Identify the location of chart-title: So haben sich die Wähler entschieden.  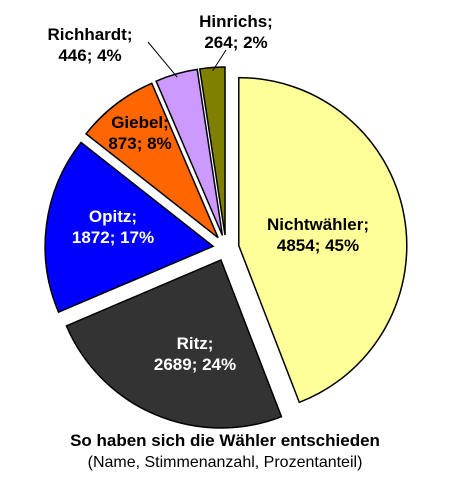
(225, 440).